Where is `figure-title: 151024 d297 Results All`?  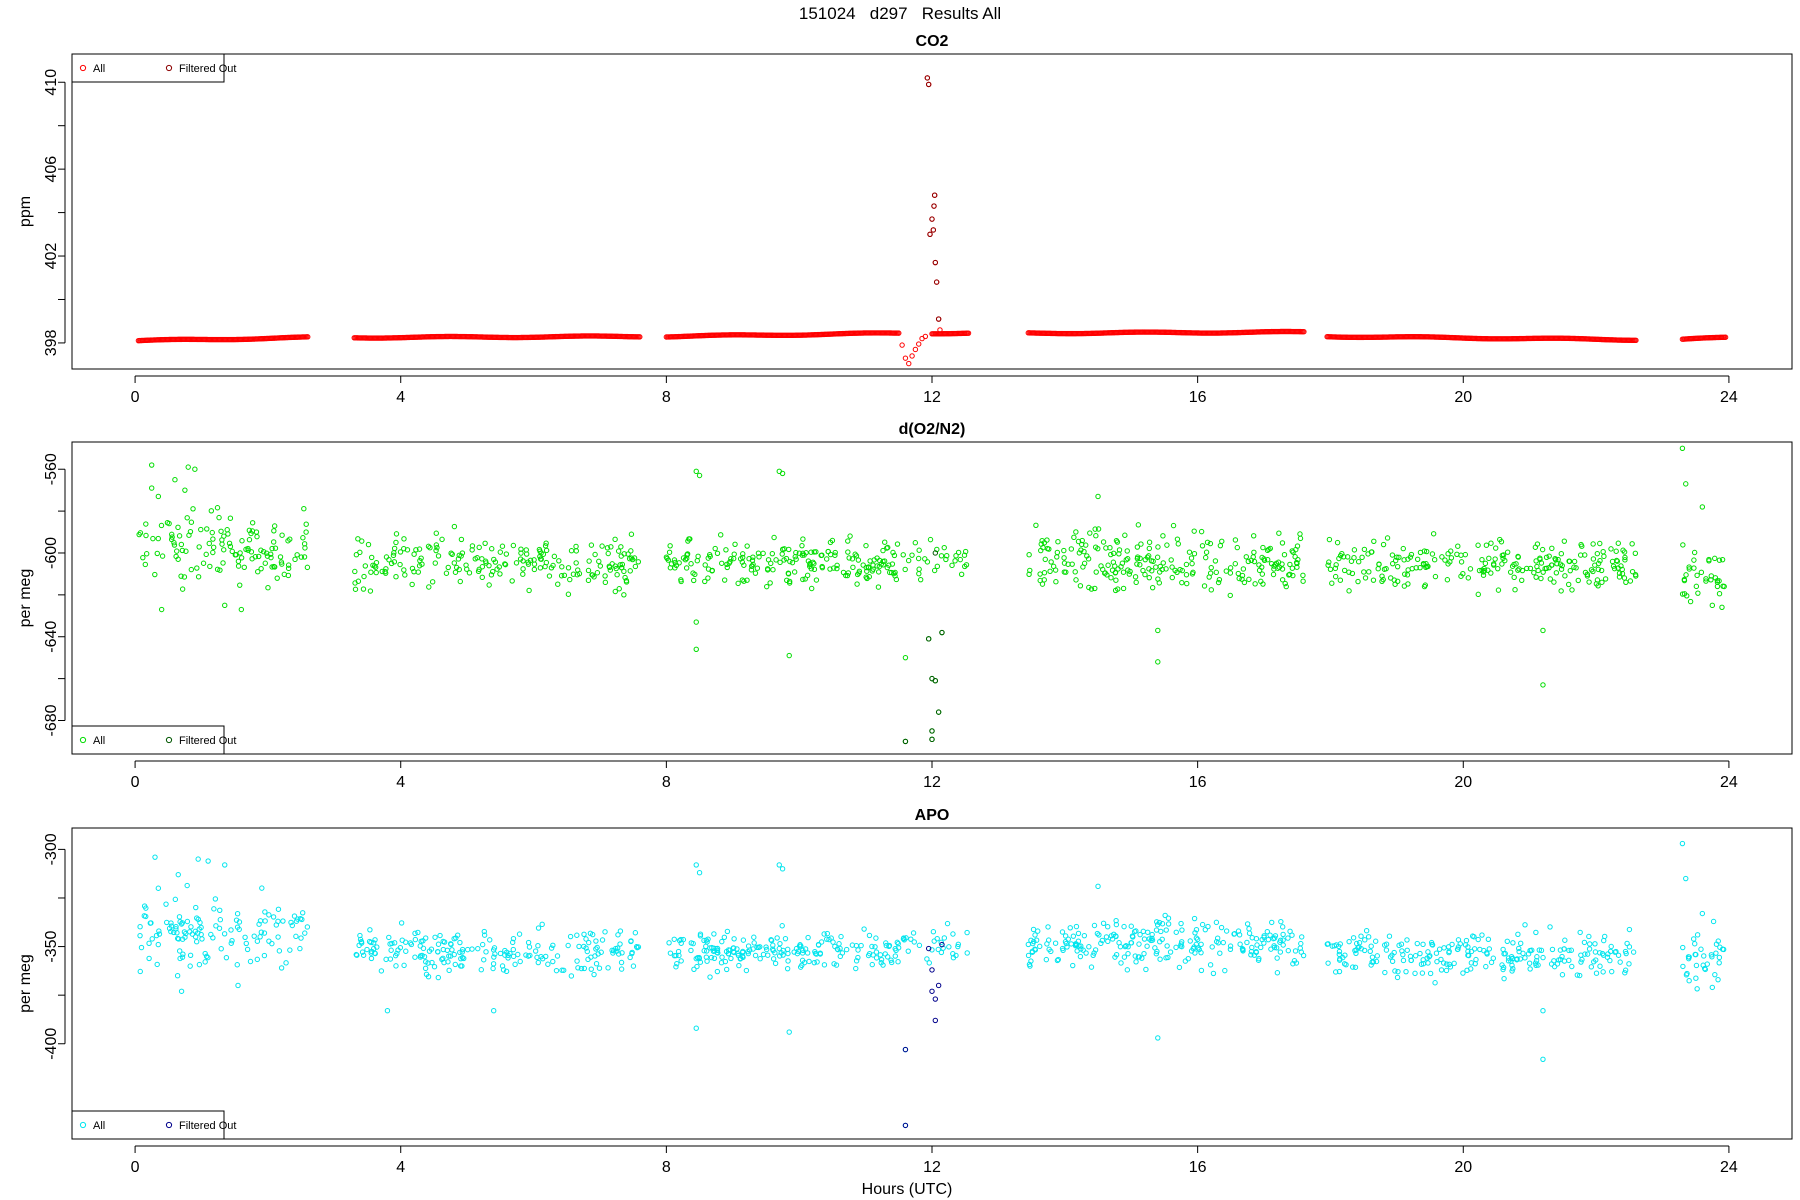 figure-title: 151024 d297 Results All is located at coordinates (900, 13).